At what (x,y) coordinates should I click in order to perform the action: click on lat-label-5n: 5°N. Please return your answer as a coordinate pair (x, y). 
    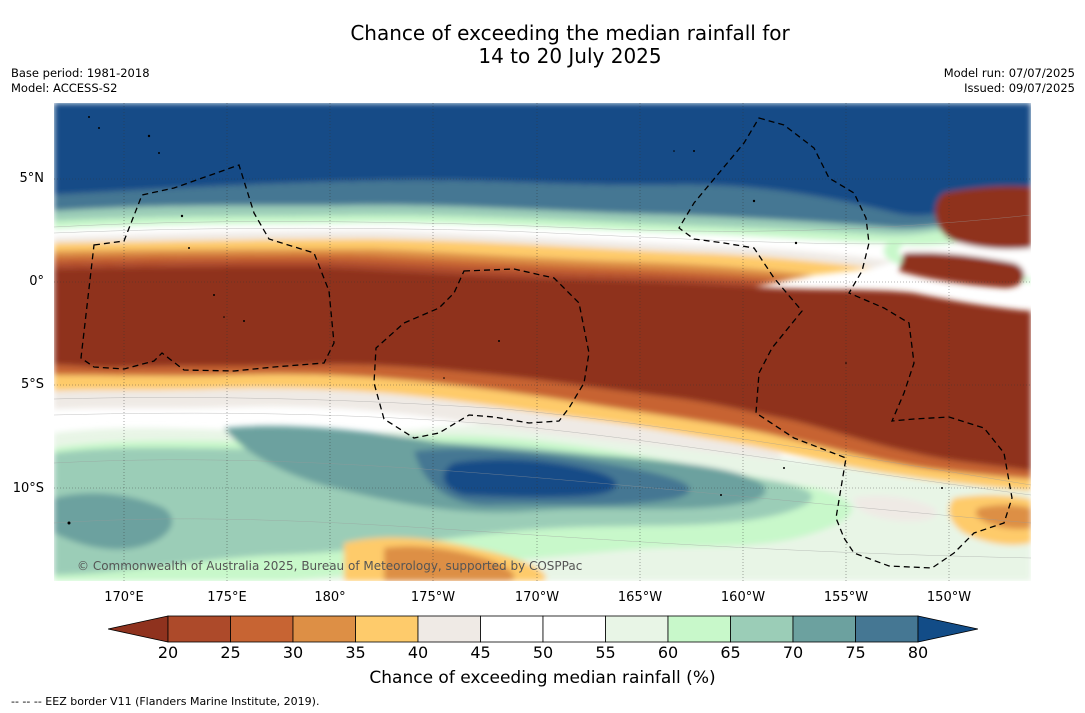
    Looking at the image, I should click on (32, 178).